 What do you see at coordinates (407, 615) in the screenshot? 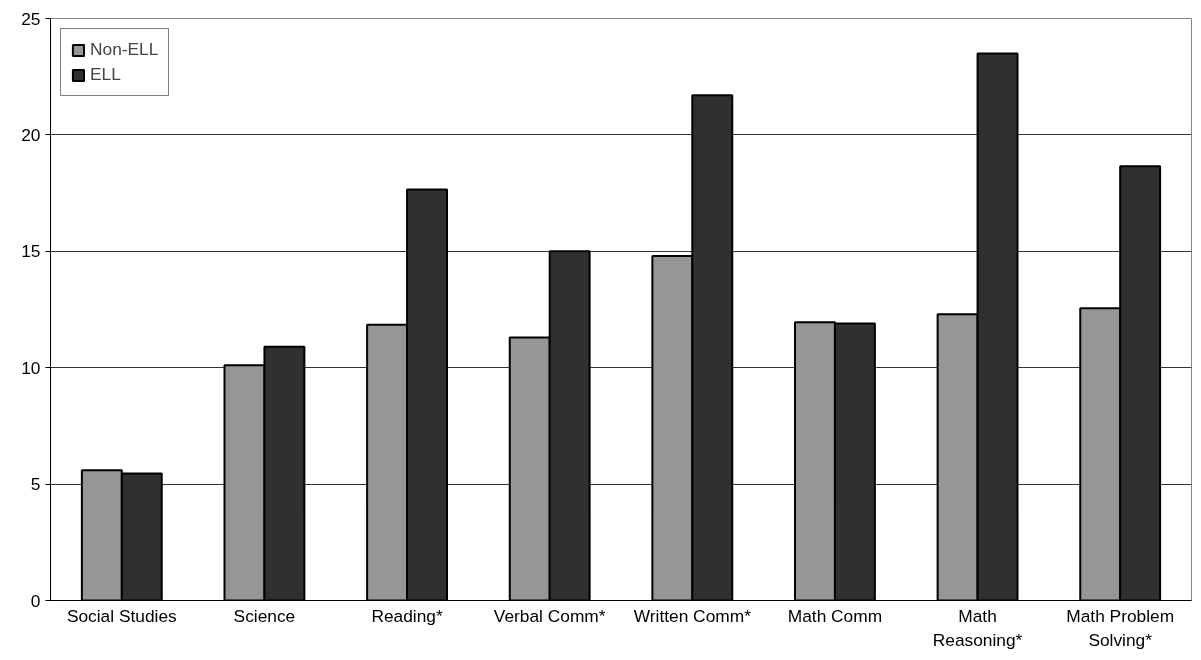
I see `x-tick-label: Reading*` at bounding box center [407, 615].